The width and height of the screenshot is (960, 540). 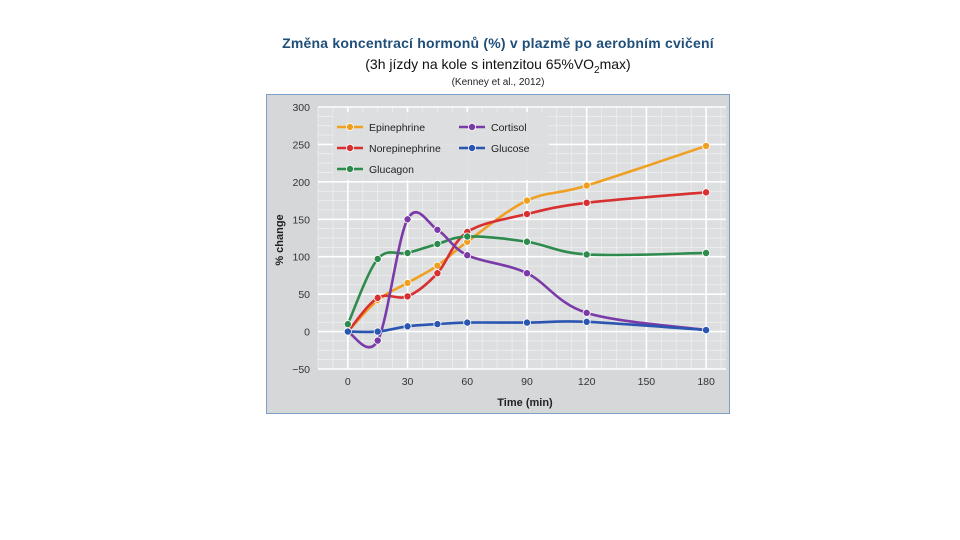 What do you see at coordinates (510, 149) in the screenshot?
I see `legend-label: Glucose` at bounding box center [510, 149].